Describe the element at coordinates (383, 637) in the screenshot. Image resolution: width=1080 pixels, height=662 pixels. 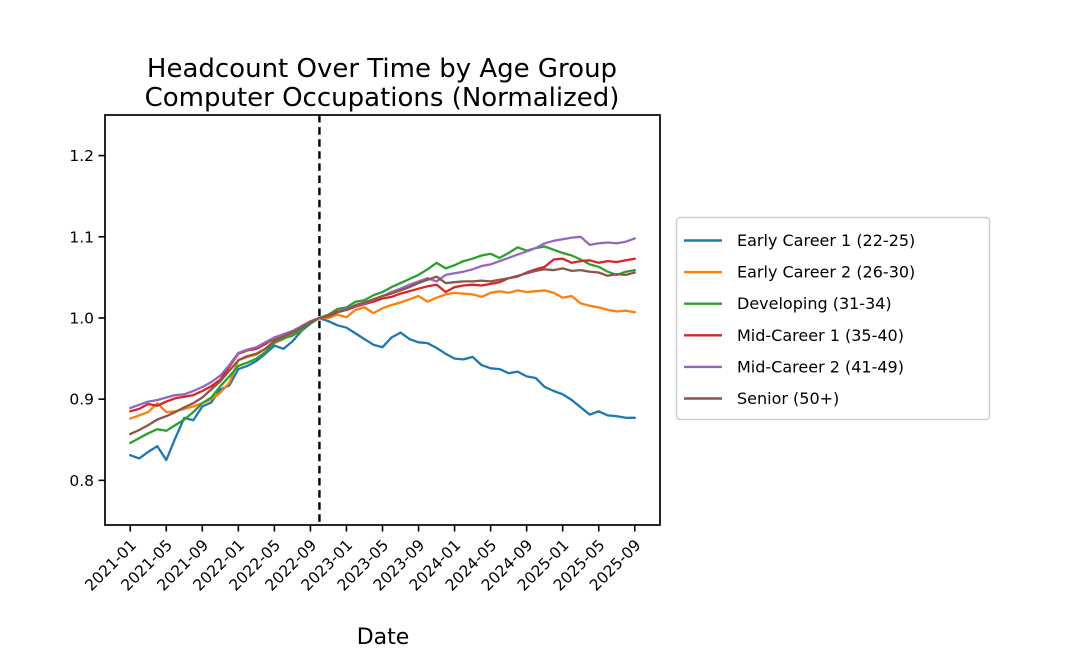
I see `x-axis-label: Date` at that location.